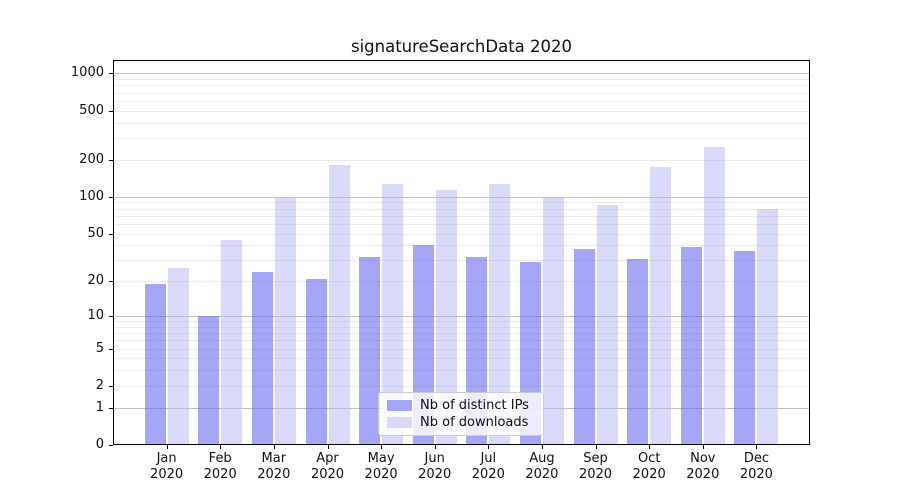 This screenshot has height=500, width=900. Describe the element at coordinates (474, 422) in the screenshot. I see `legend-label-downloads: Nb of downloads` at that location.